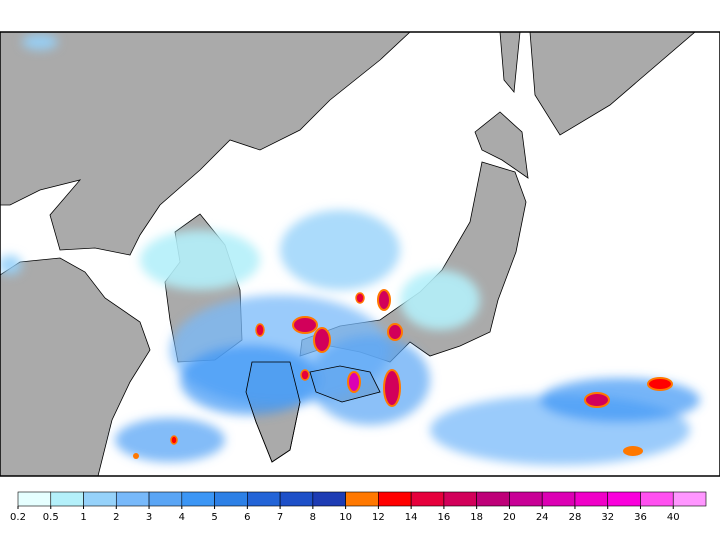 Image resolution: width=720 pixels, height=540 pixels. I want to click on colorbar-label: 12, so click(378, 517).